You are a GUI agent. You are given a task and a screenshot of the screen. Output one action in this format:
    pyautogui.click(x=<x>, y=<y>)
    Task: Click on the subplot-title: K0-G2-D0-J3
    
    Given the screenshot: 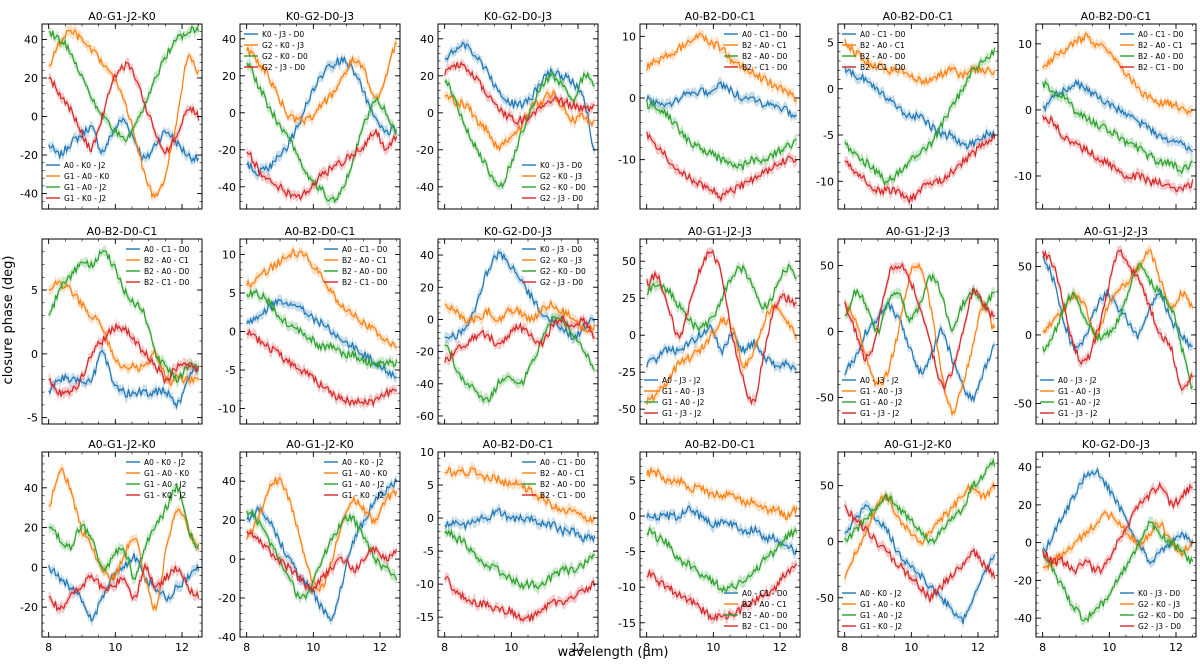 What is the action you would take?
    pyautogui.click(x=1116, y=444)
    